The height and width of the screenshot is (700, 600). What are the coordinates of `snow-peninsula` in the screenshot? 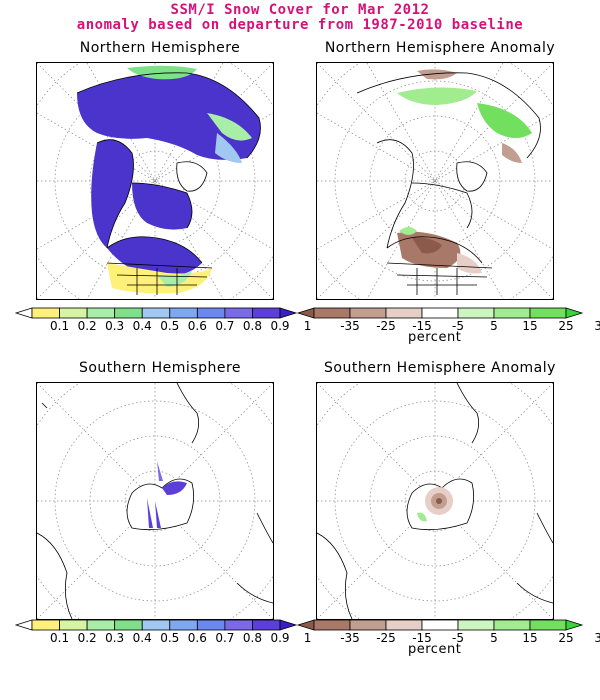 It's located at (160, 471).